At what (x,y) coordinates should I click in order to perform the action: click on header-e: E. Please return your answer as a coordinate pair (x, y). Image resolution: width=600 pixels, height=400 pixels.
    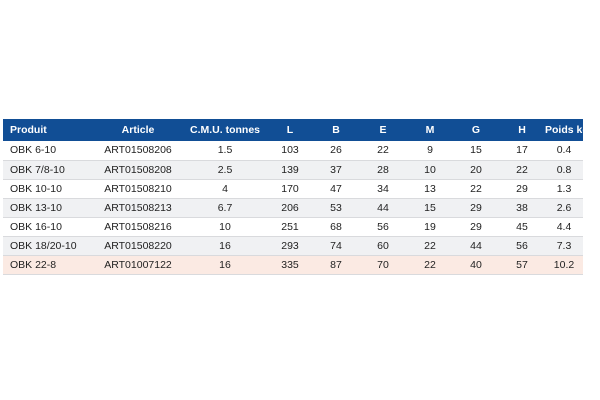
    Looking at the image, I should click on (383, 130).